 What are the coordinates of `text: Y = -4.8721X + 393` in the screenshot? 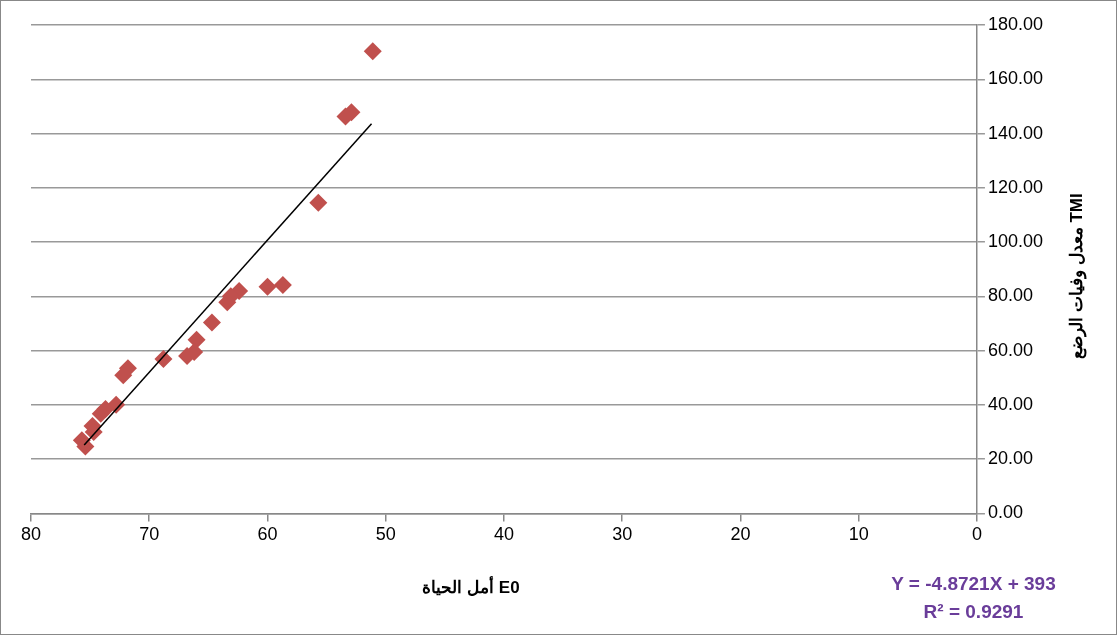 It's located at (973, 584).